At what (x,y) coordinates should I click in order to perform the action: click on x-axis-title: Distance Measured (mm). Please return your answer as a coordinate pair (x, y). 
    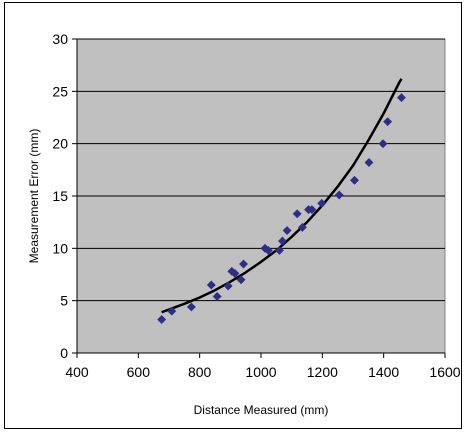
    Looking at the image, I should click on (261, 410).